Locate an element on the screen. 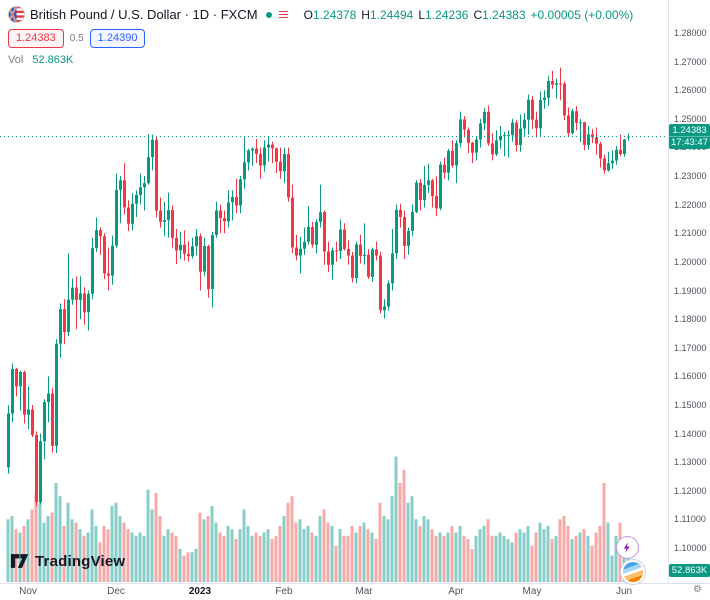 This screenshot has width=710, height=600. market-status-icon is located at coordinates (268, 14).